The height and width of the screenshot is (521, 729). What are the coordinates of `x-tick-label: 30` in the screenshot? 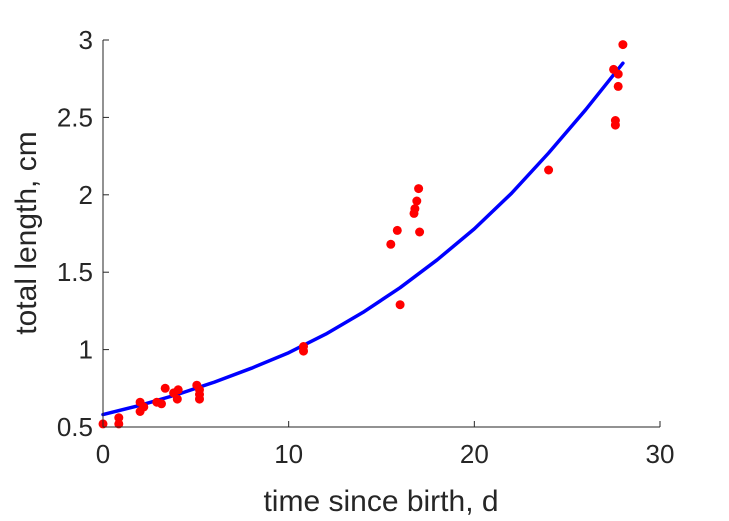 It's located at (660, 454).